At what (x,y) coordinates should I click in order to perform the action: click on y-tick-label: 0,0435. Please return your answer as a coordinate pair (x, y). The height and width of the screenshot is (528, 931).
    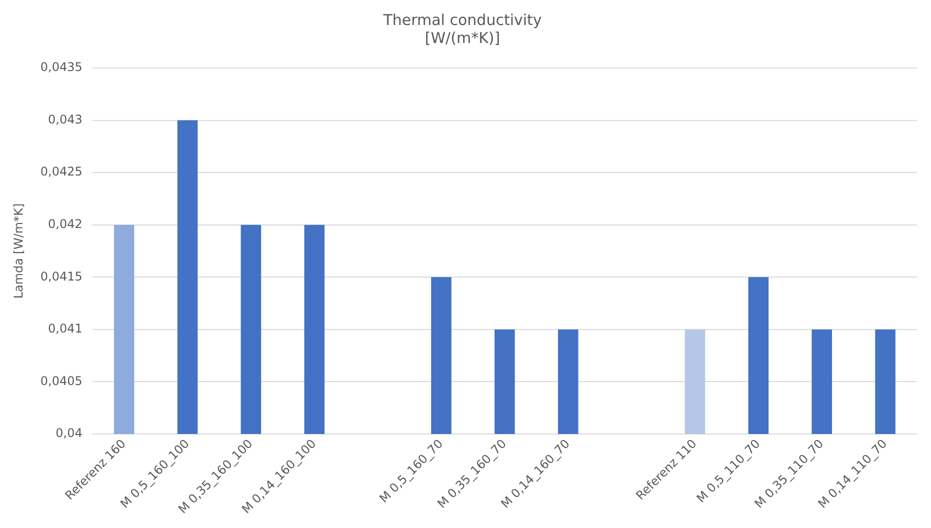
    Looking at the image, I should click on (61, 67).